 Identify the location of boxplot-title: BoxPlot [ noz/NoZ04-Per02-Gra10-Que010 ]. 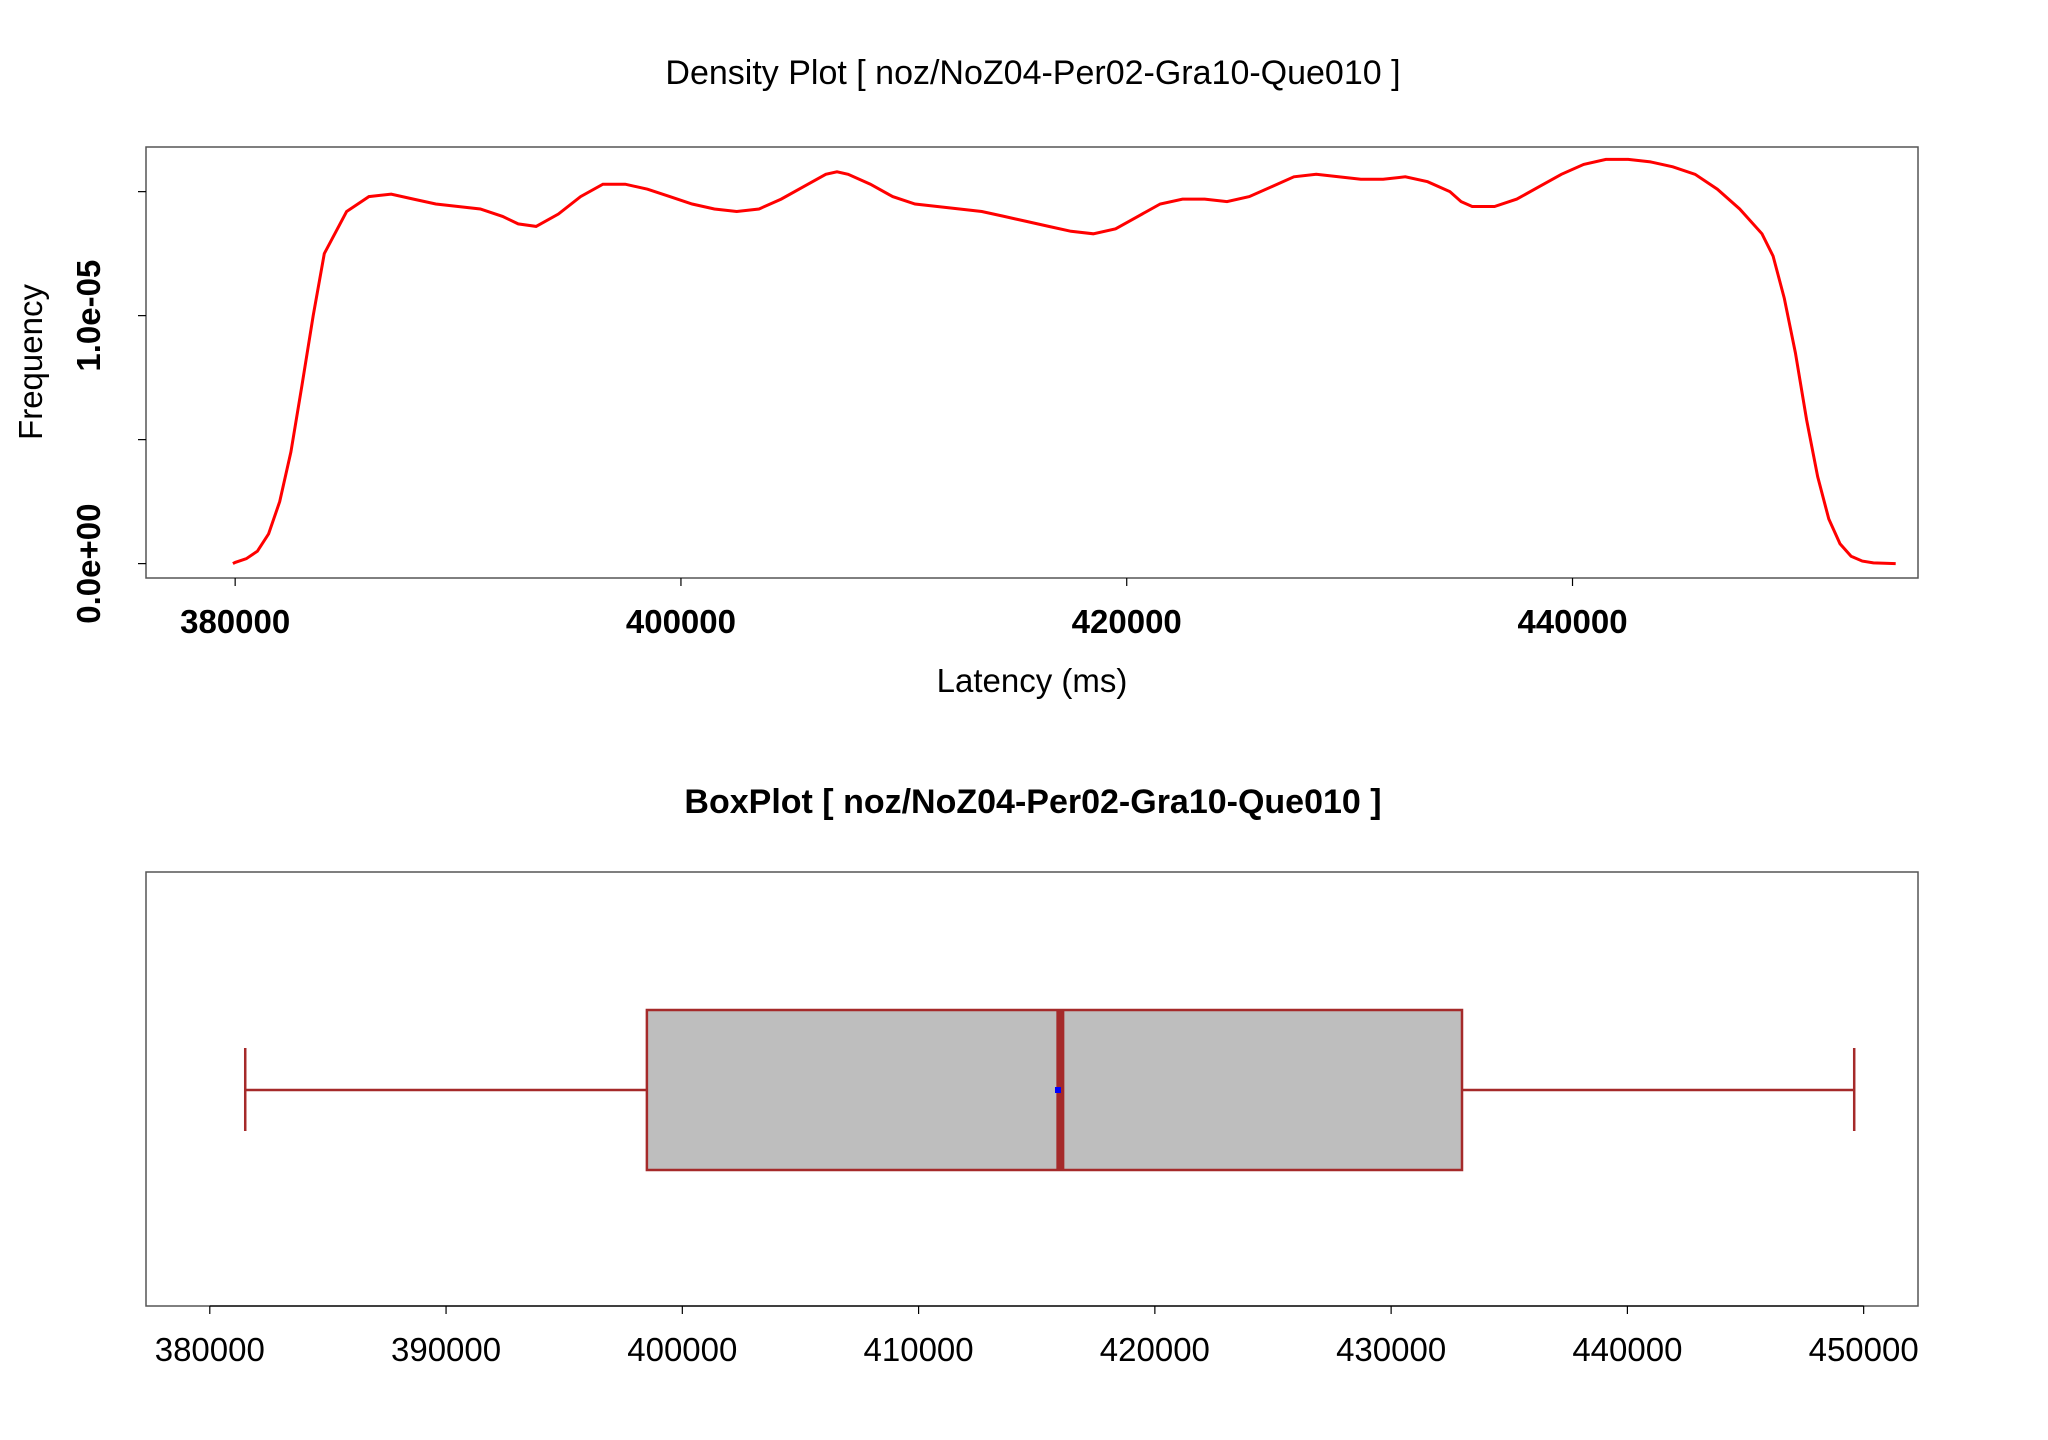
(1032, 802).